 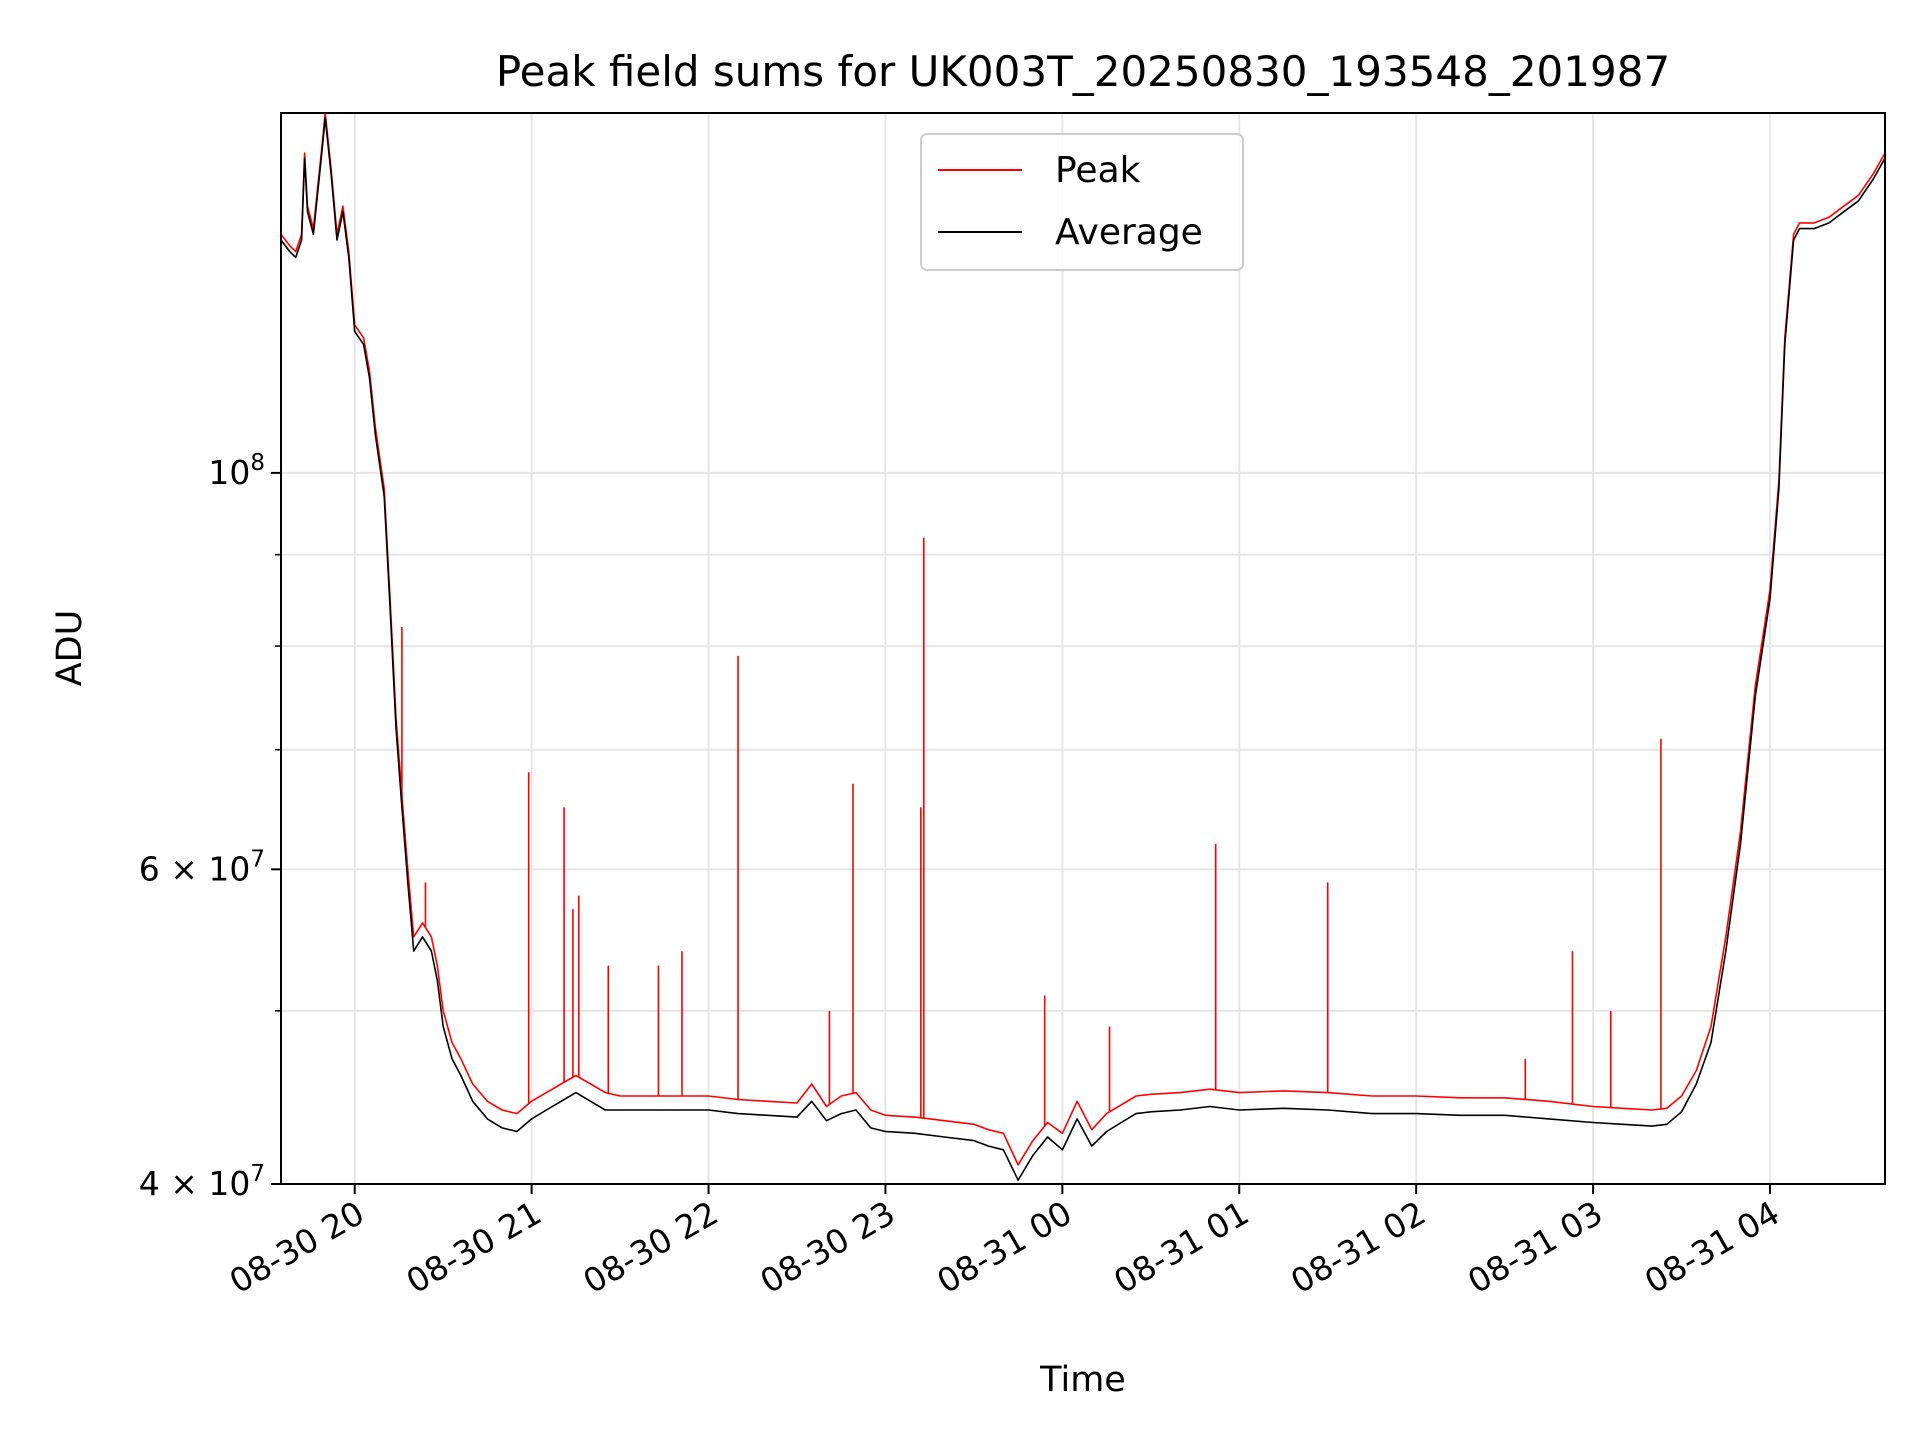 What do you see at coordinates (202, 867) in the screenshot?
I see `y-tick-label: 6 × 107` at bounding box center [202, 867].